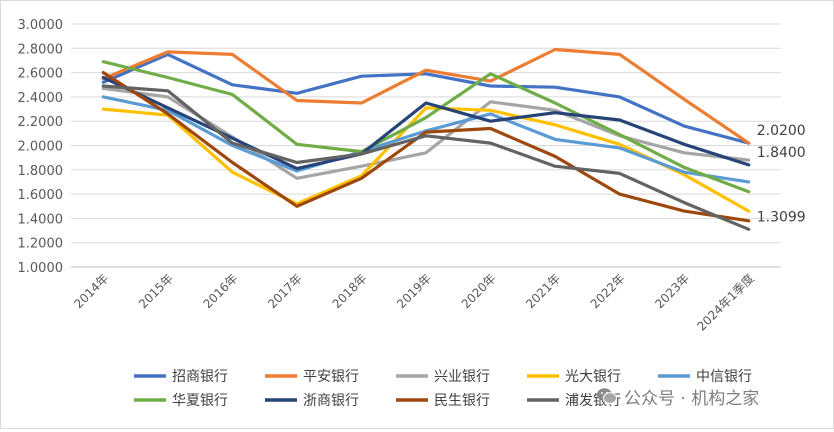  I want to click on y-tick-label: 1.2000, so click(41, 244).